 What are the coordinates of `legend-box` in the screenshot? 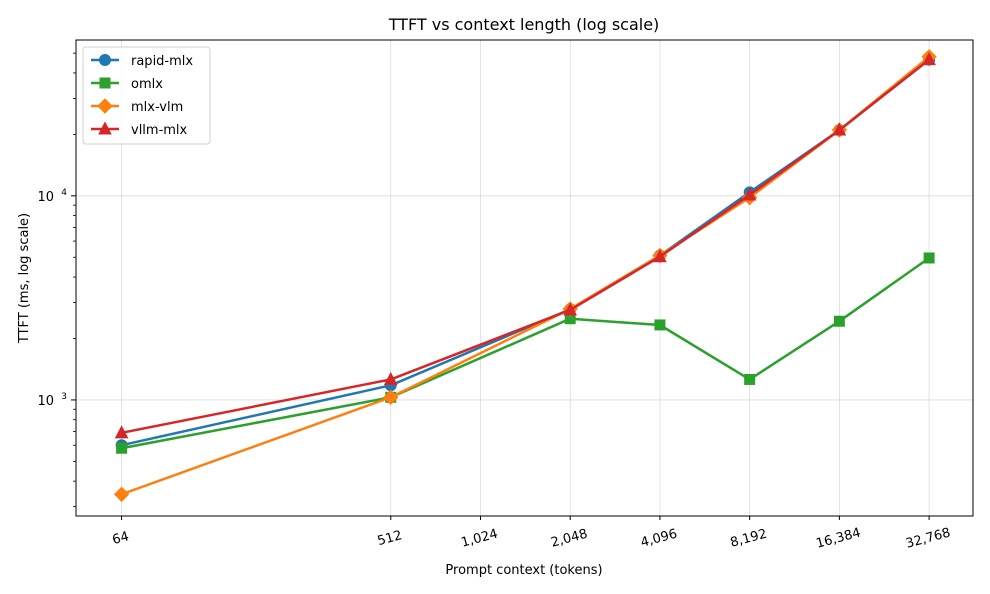 It's located at (146, 95).